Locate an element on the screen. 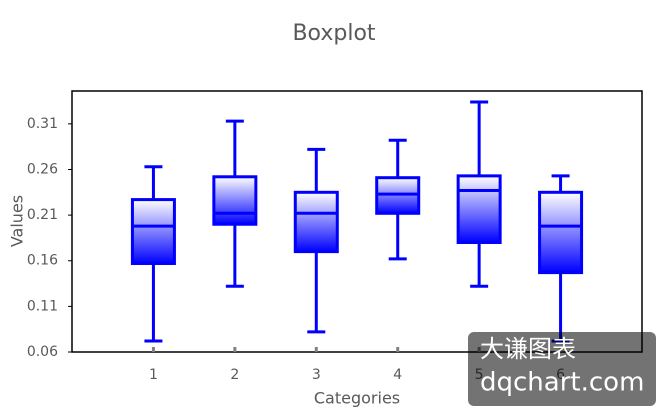 The width and height of the screenshot is (667, 417). x-tick-label: 2 is located at coordinates (234, 375).